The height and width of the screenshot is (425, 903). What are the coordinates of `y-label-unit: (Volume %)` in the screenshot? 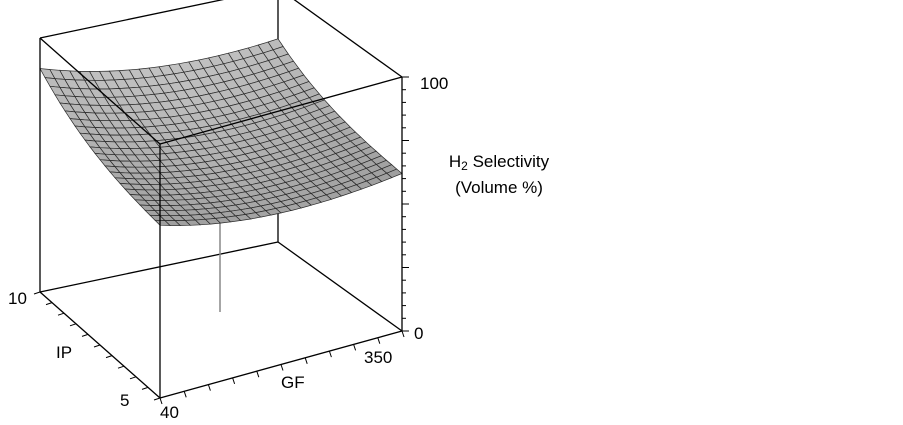 It's located at (499, 187).